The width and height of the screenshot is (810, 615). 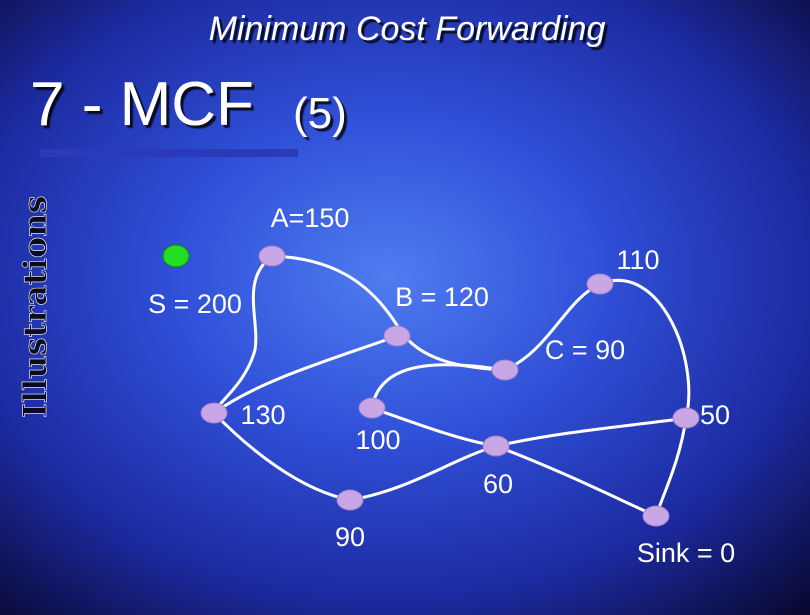 I want to click on source-node, so click(x=176, y=256).